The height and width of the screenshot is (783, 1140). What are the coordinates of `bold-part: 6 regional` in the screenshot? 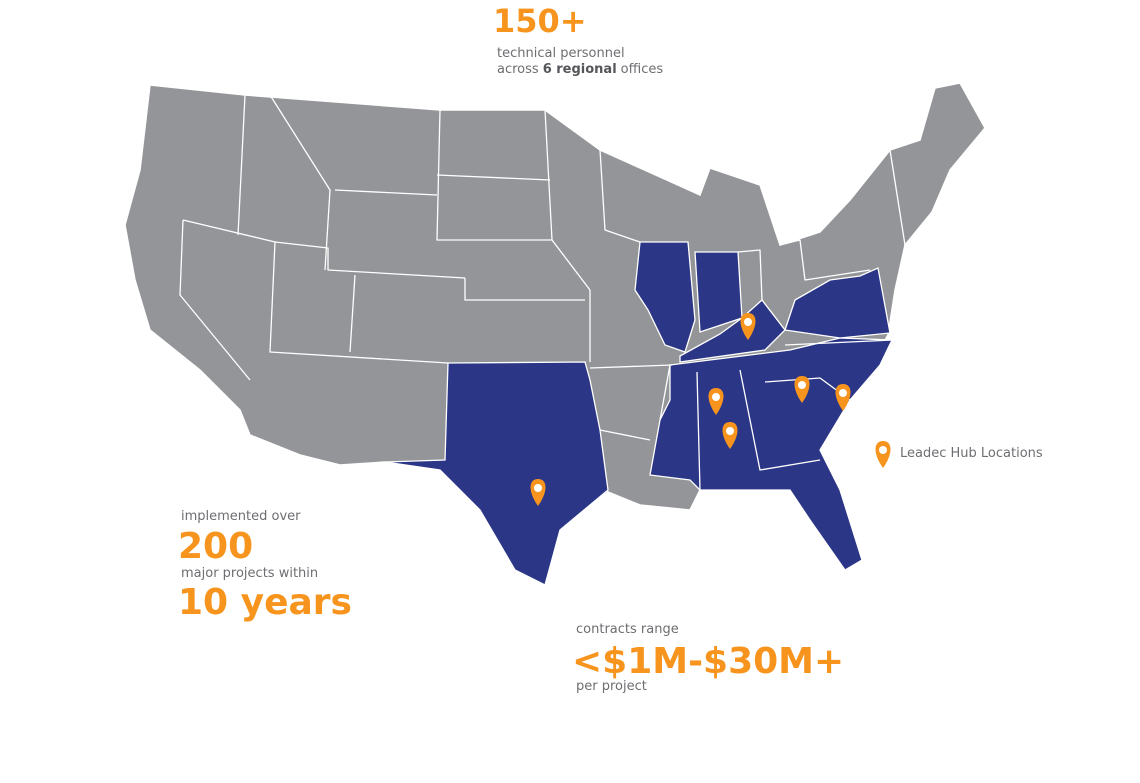 It's located at (580, 69).